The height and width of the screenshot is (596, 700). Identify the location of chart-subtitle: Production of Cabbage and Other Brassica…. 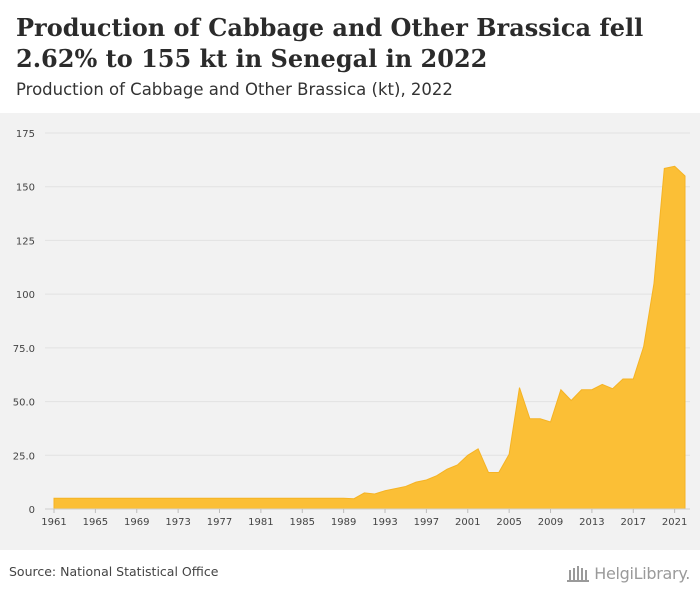
(234, 89).